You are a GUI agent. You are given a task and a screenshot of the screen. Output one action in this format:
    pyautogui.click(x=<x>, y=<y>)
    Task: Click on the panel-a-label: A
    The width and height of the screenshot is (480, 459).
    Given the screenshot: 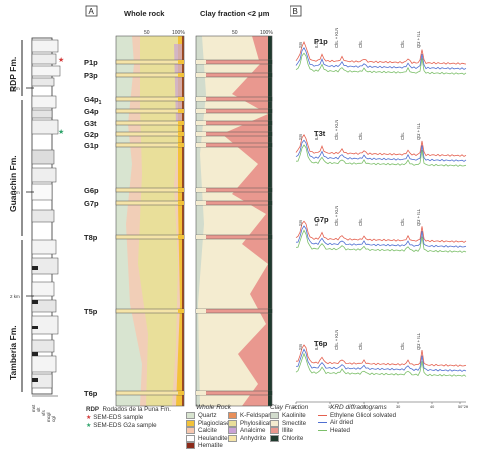 What is the action you would take?
    pyautogui.click(x=92, y=11)
    